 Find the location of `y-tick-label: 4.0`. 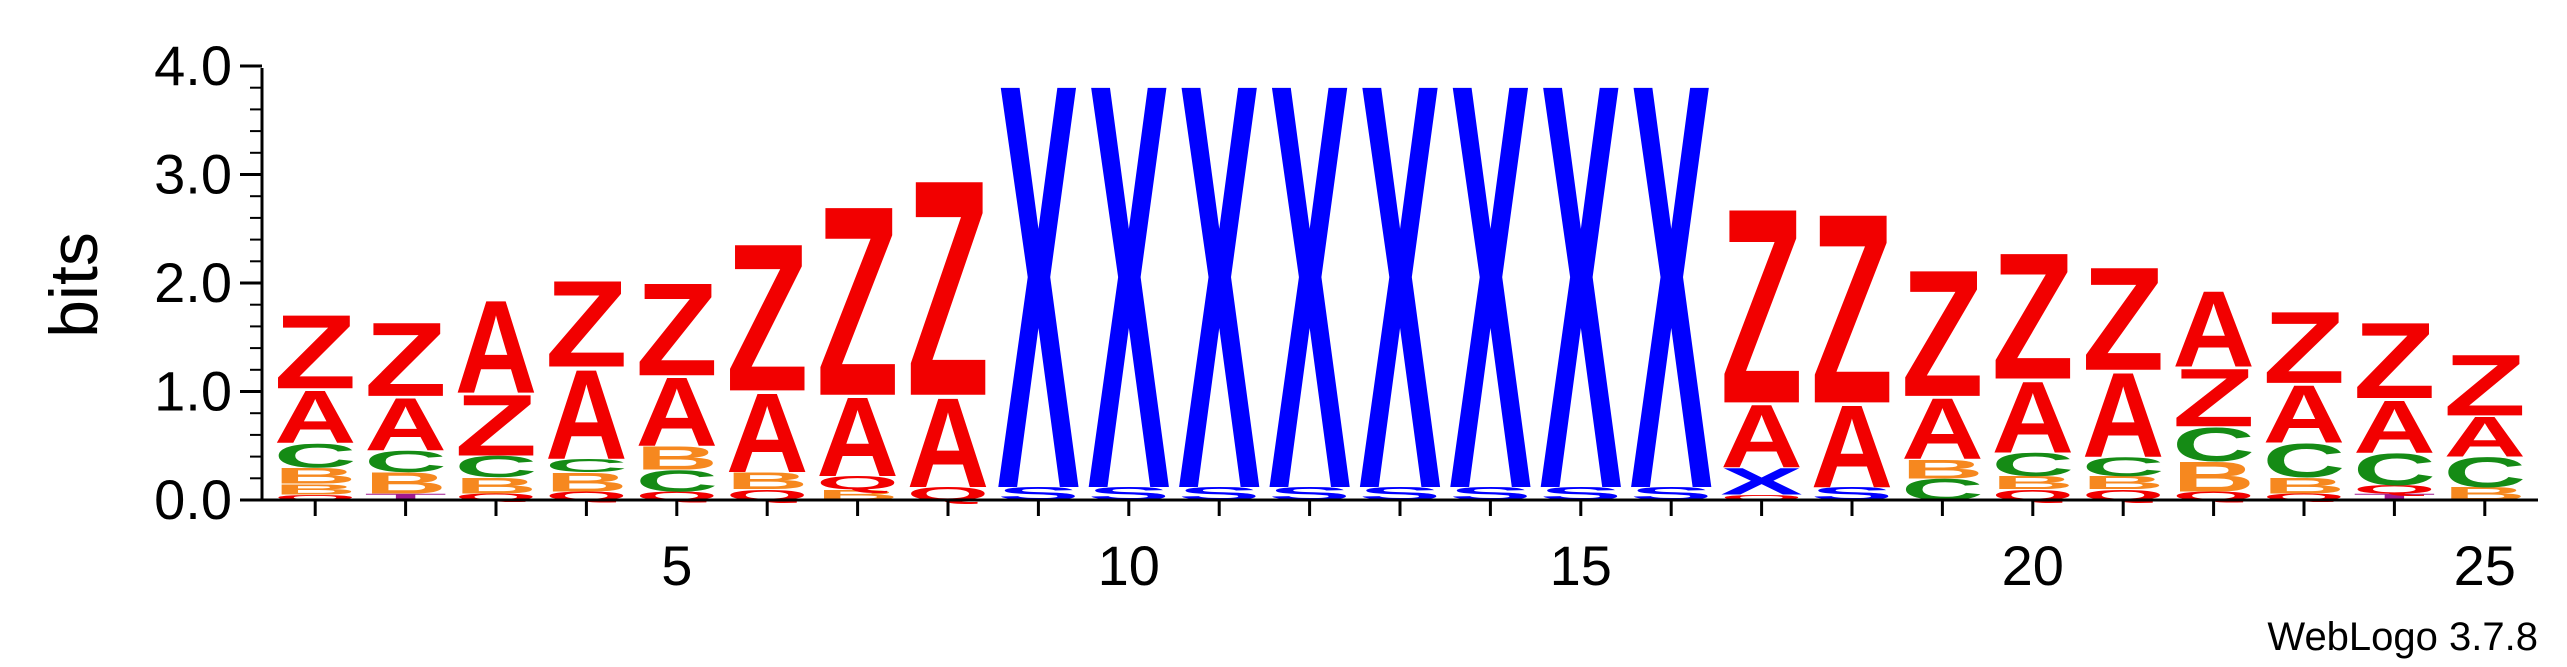

y-tick-label: 4.0 is located at coordinates (193, 65).